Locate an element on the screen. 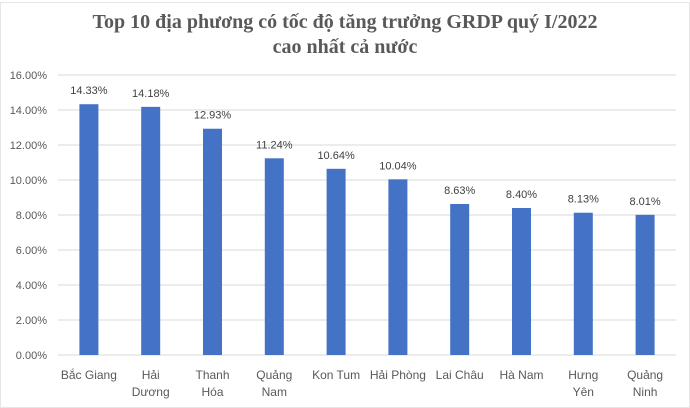 The height and width of the screenshot is (408, 690). x-tick-label: Quảng Nam is located at coordinates (274, 383).